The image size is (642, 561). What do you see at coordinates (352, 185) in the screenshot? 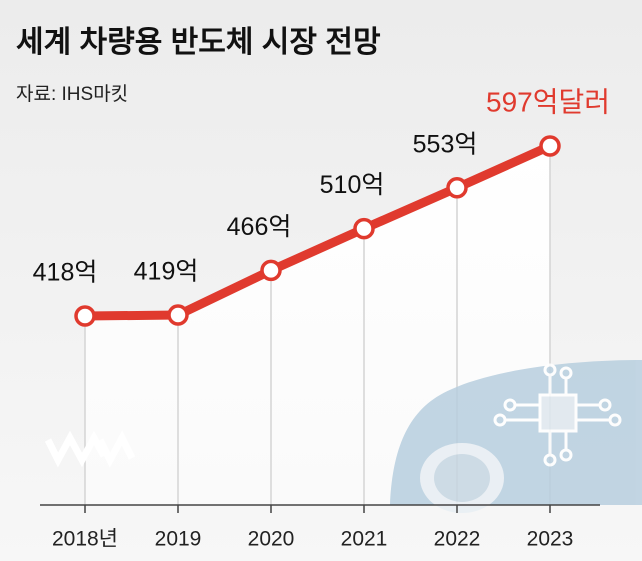
I see `value-label: 510억` at bounding box center [352, 185].